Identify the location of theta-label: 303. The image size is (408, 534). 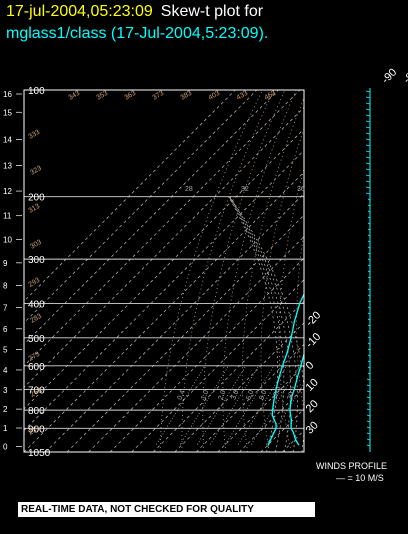
(36, 245).